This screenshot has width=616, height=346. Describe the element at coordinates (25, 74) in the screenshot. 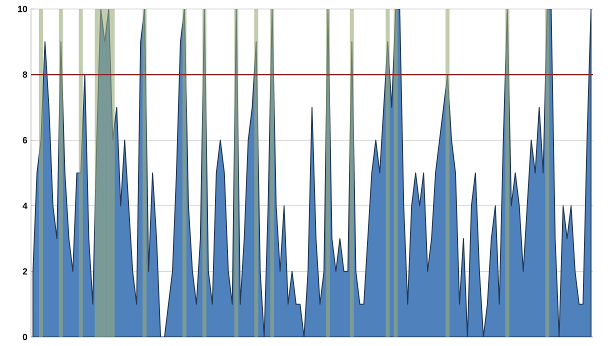

I see `y-tick-label: 8` at that location.